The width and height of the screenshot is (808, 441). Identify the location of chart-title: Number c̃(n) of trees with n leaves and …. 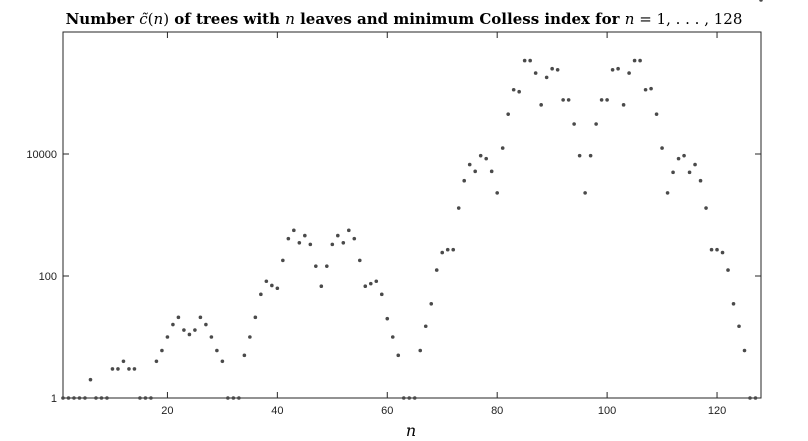
(404, 19).